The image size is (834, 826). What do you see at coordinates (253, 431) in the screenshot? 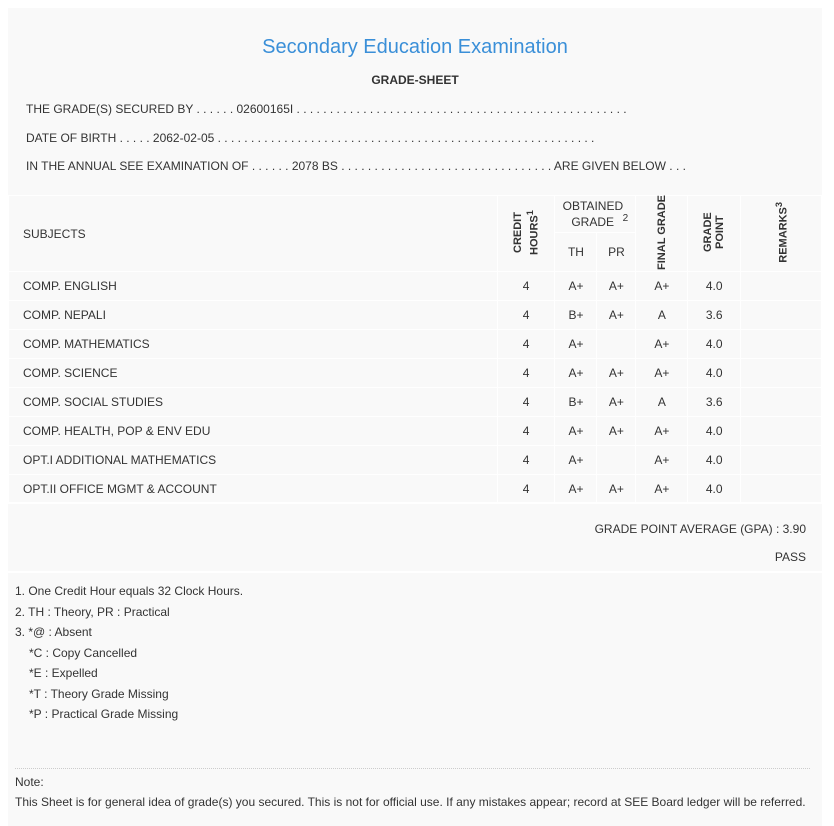
I see `cell-subject: COMP. HEALTH, POP & ENV EDU` at bounding box center [253, 431].